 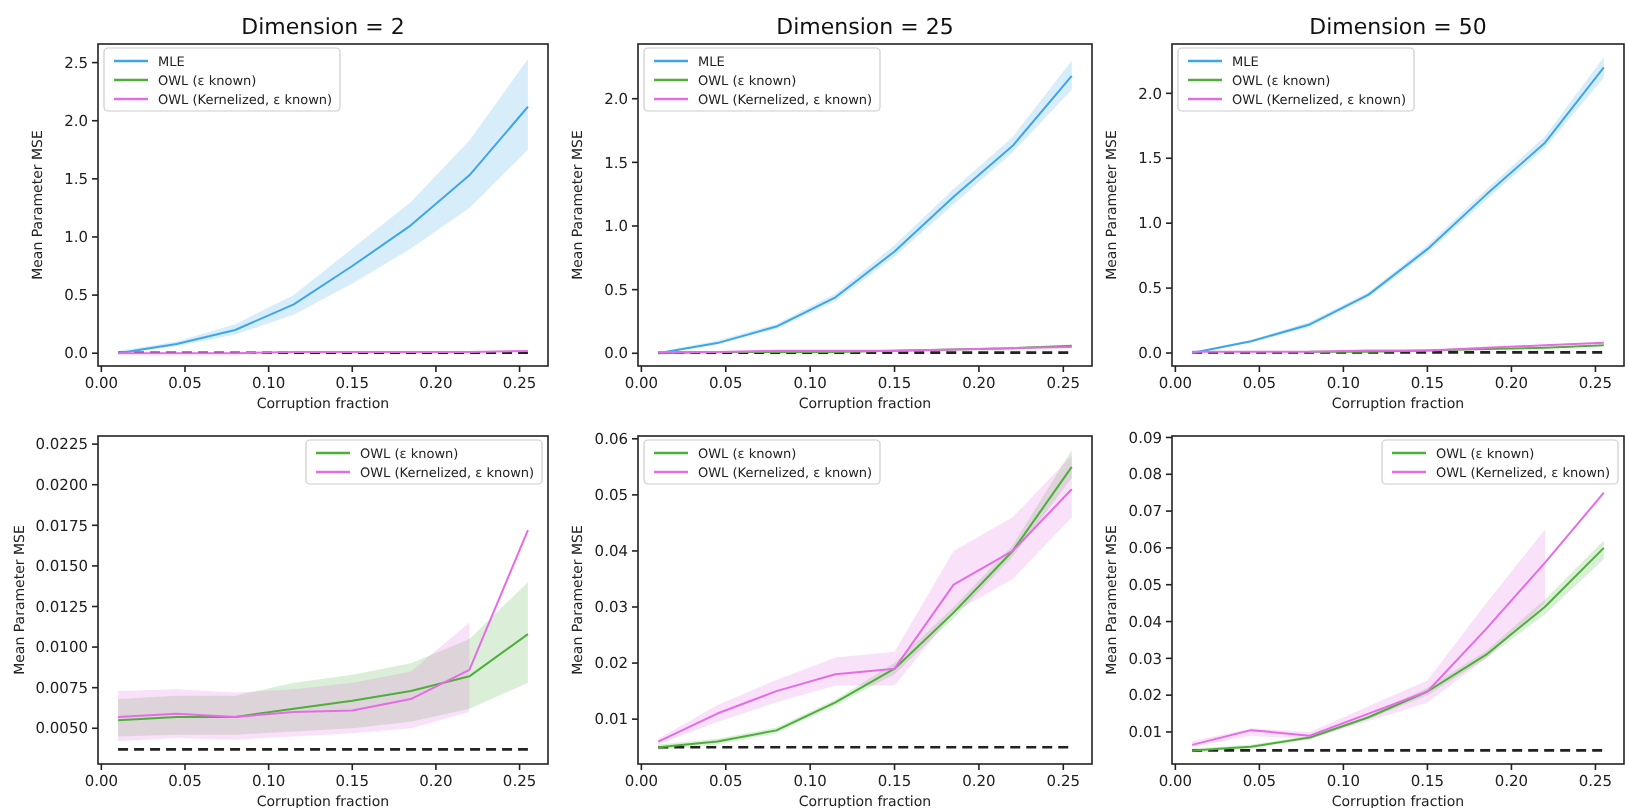 I want to click on chart-title: Dimension = 50, so click(x=1398, y=27).